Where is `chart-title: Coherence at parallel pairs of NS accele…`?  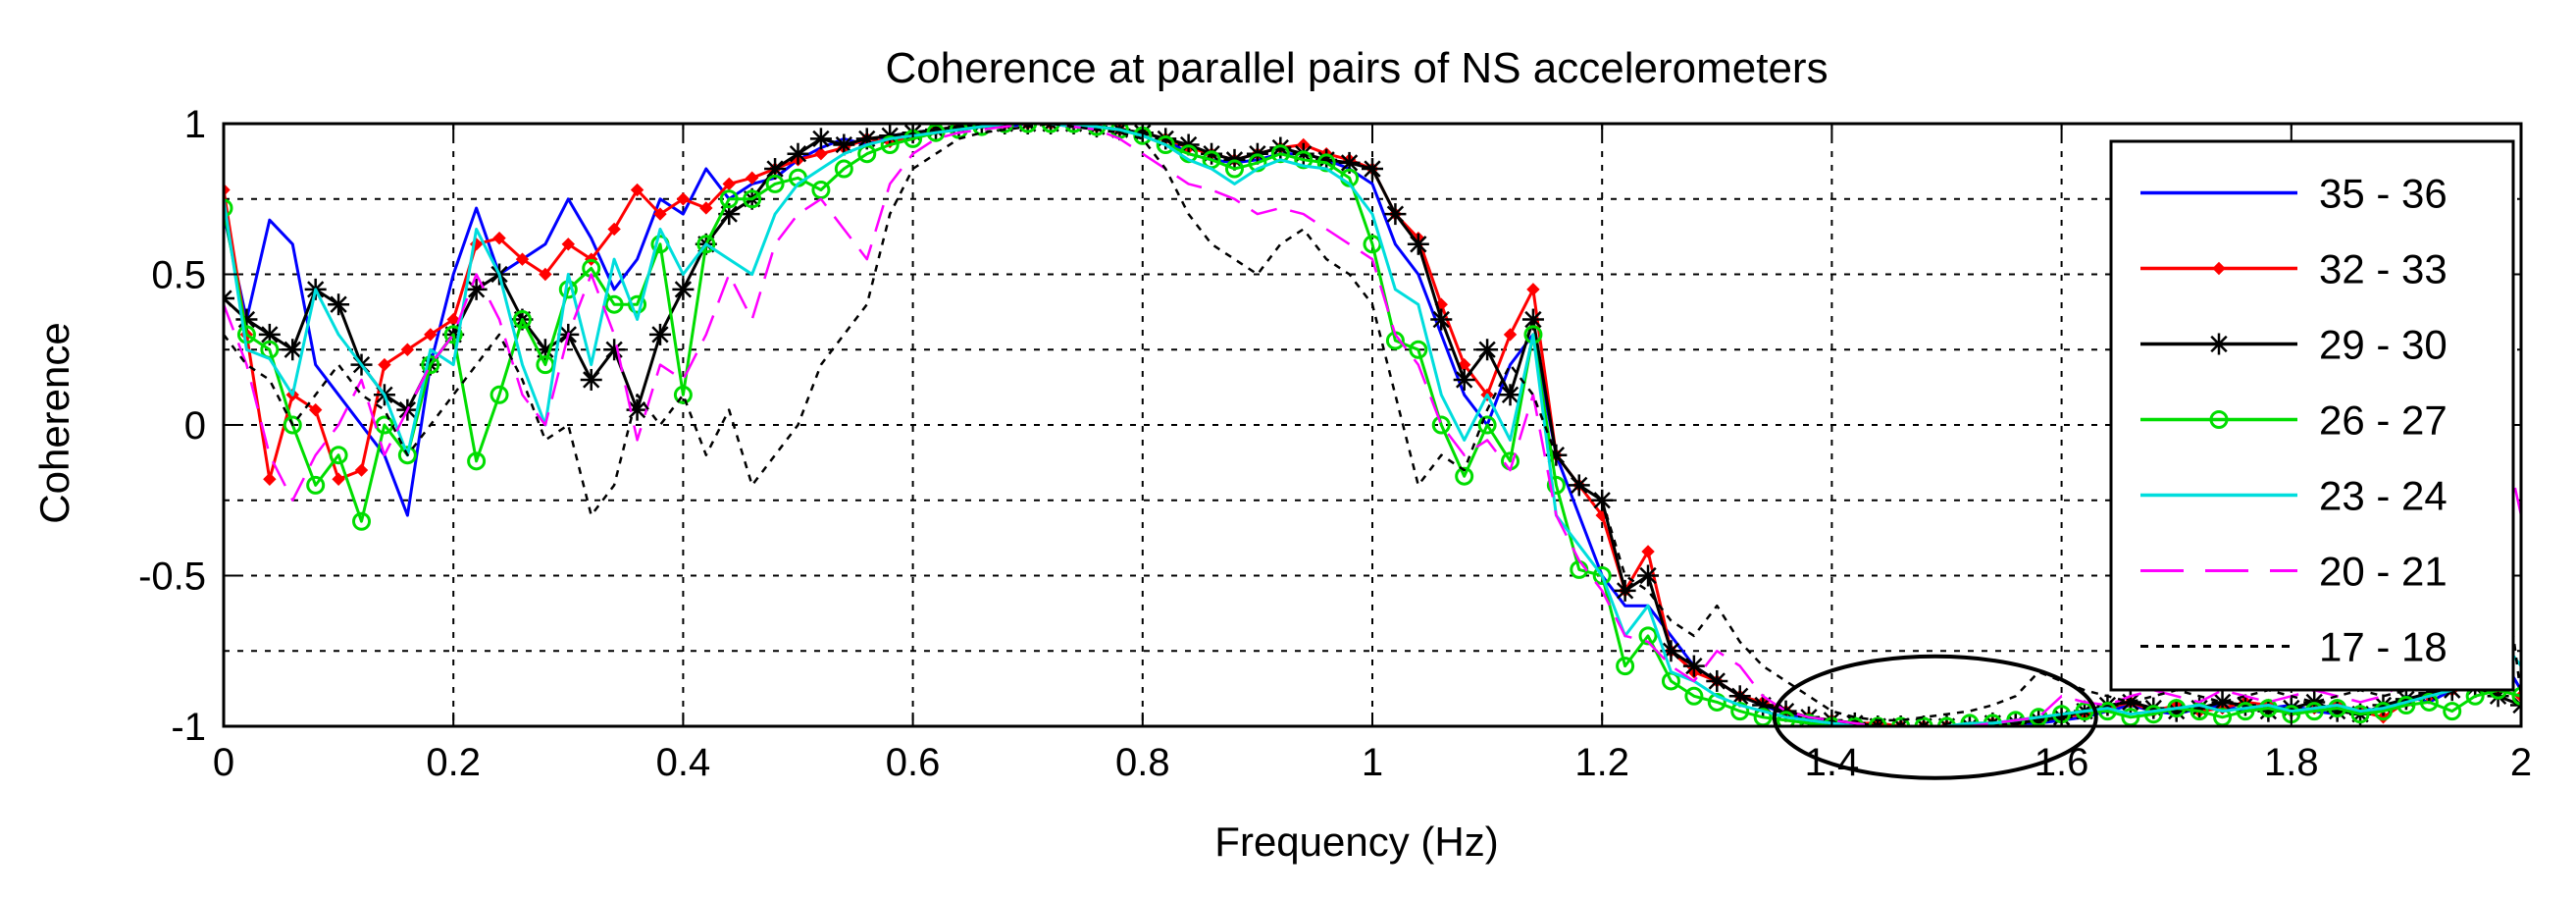 chart-title: Coherence at parallel pairs of NS accele… is located at coordinates (1356, 68).